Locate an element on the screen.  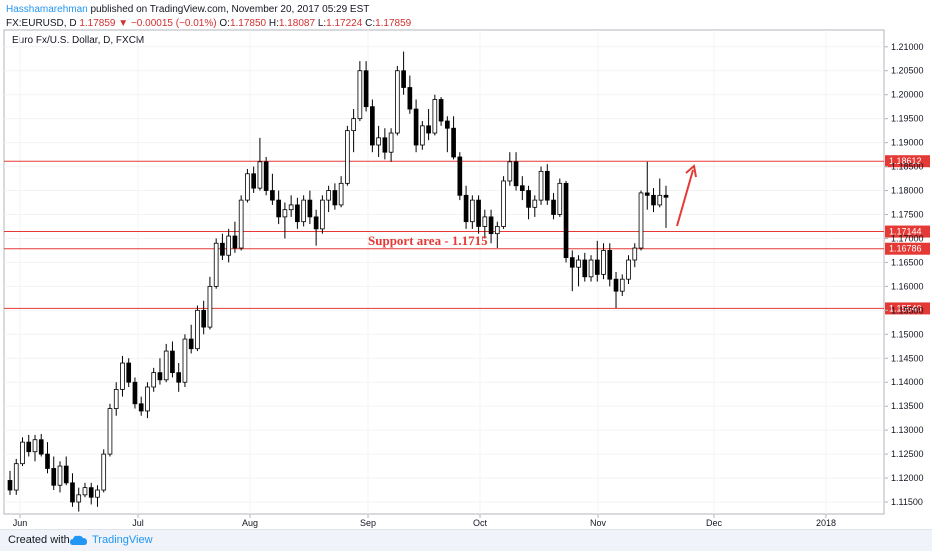
low-value: 1.17224 is located at coordinates (344, 23).